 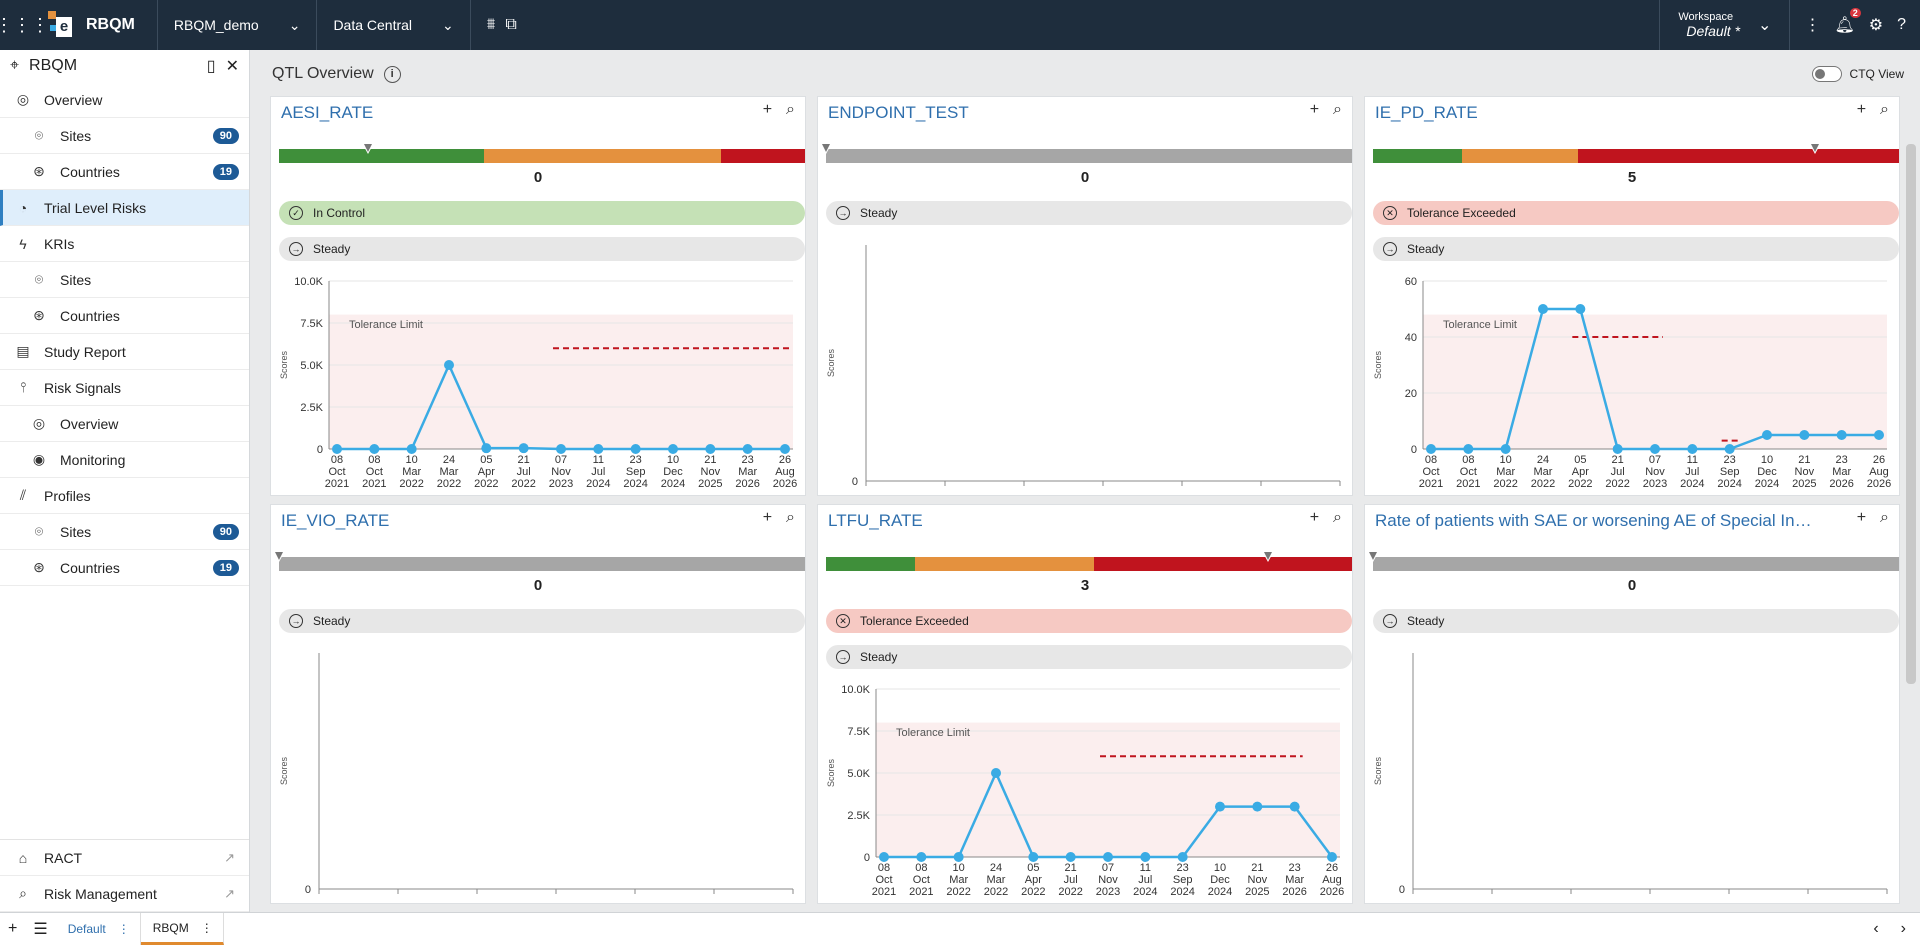 What do you see at coordinates (24, 24) in the screenshot?
I see `apps-grid-icon: ⋮⋮⋮` at bounding box center [24, 24].